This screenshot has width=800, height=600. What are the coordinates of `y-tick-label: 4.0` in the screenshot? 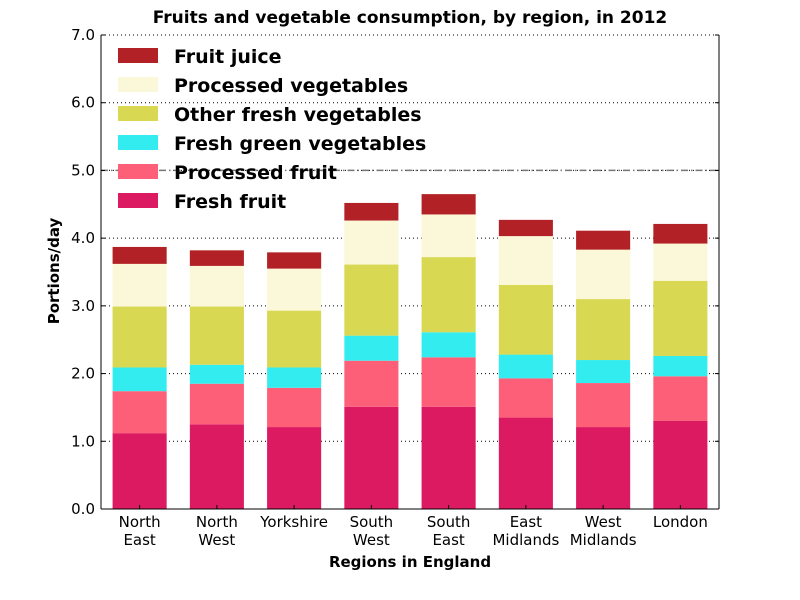 It's located at (83, 238).